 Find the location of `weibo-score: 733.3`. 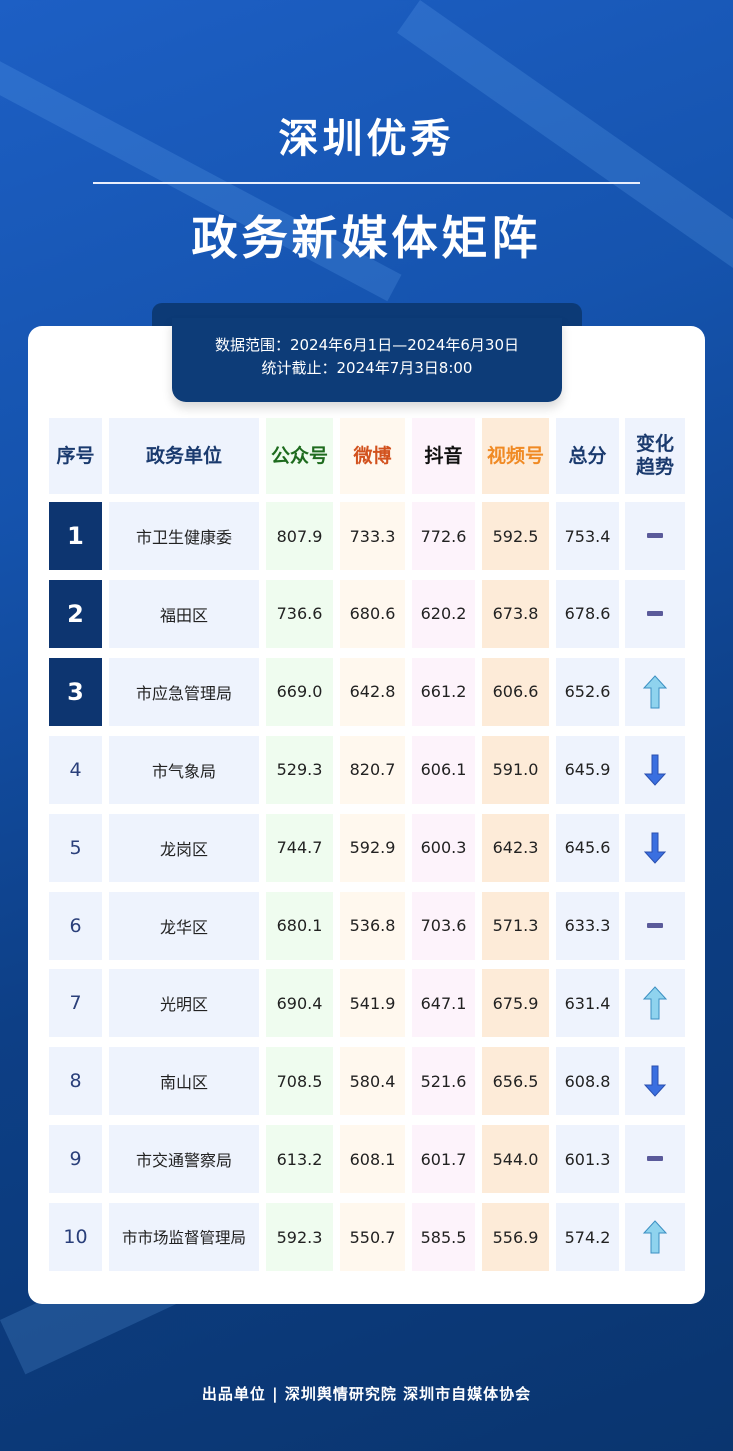

weibo-score: 733.3 is located at coordinates (372, 536).